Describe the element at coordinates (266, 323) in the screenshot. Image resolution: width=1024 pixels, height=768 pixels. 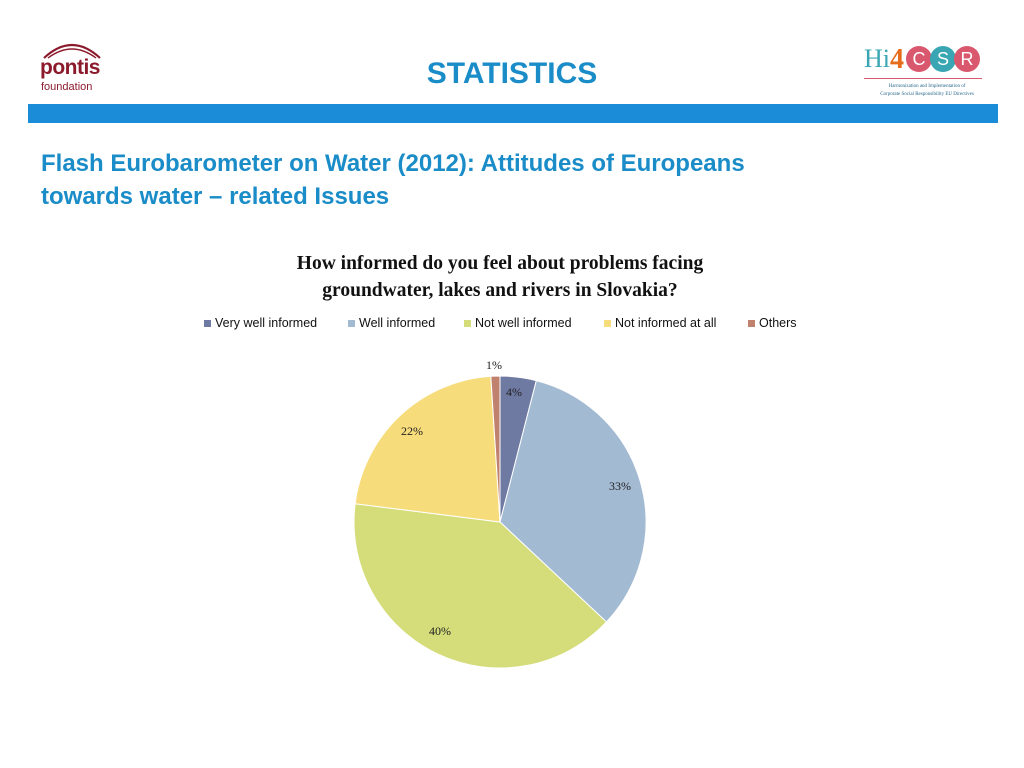
I see `legend-label: Very well informed` at that location.